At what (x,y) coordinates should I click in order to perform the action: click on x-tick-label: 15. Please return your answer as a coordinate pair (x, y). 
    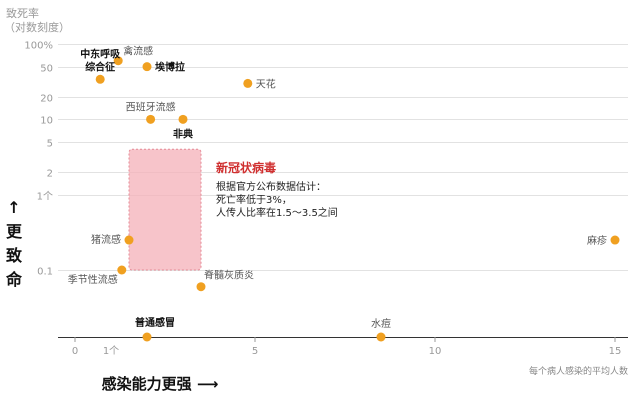
    Looking at the image, I should click on (615, 351).